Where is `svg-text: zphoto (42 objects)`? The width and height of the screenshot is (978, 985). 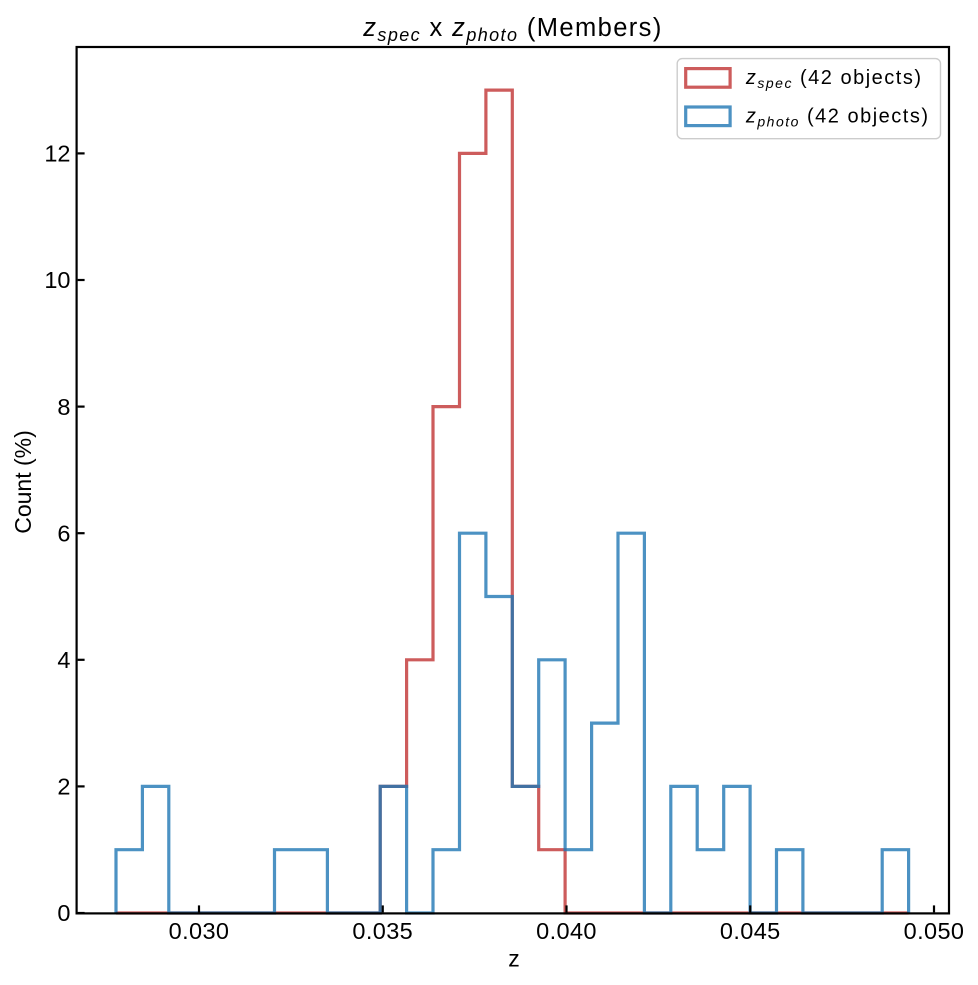
svg-text: zphoto (42 objects) is located at coordinates (837, 118).